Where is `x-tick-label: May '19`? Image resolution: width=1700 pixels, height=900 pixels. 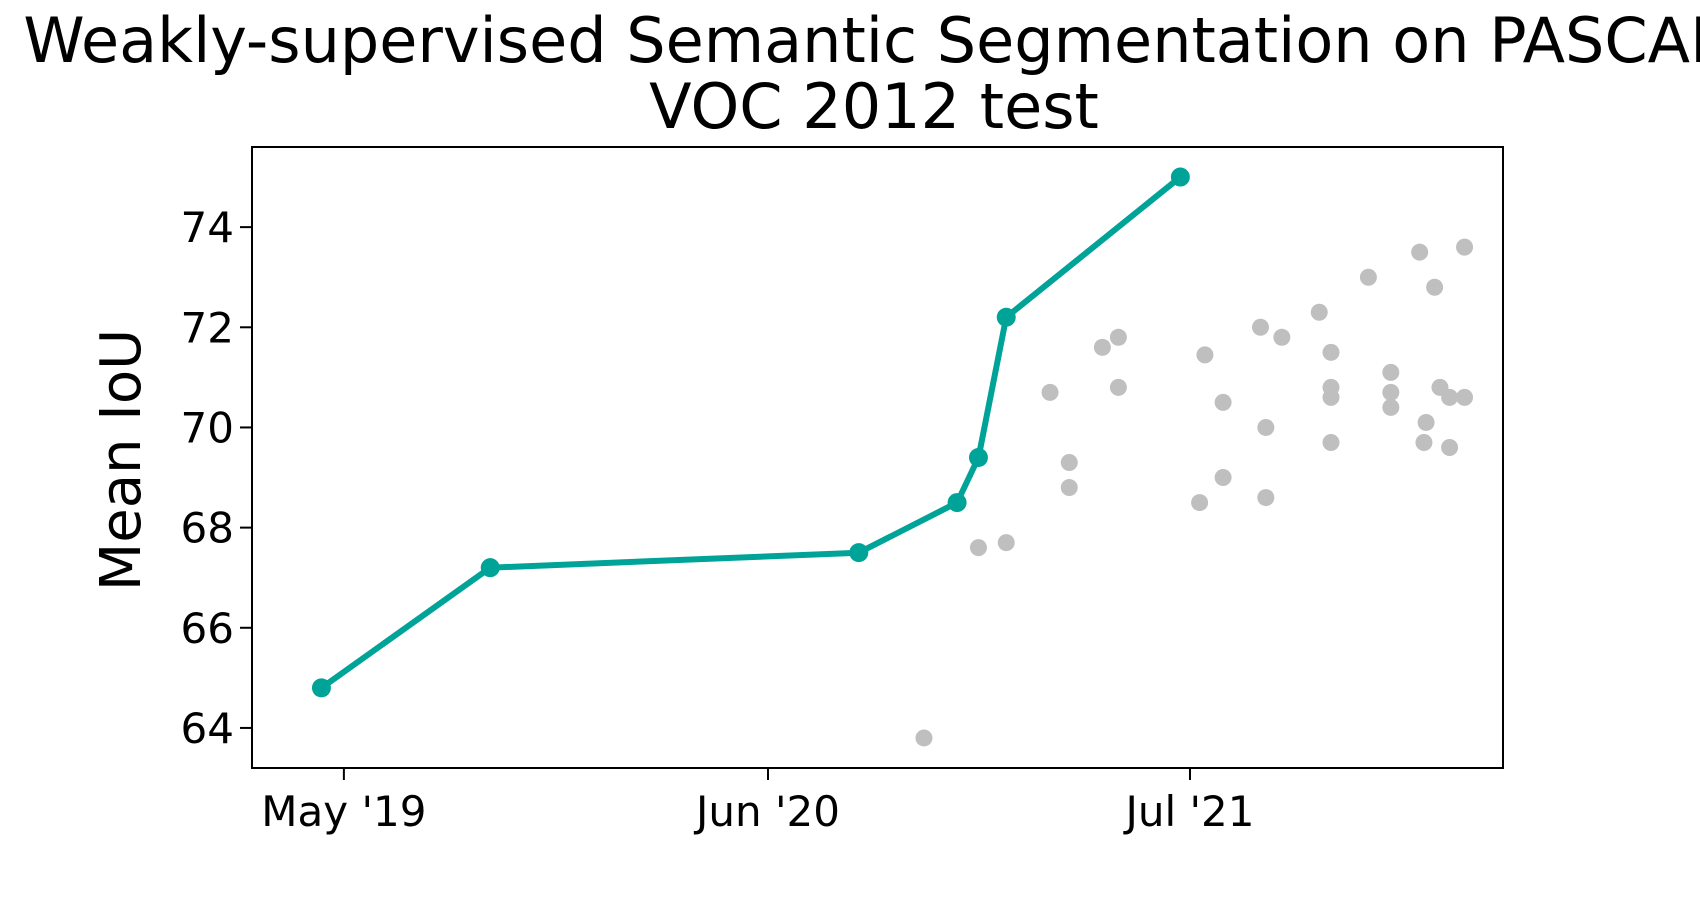 x-tick-label: May '19 is located at coordinates (343, 811).